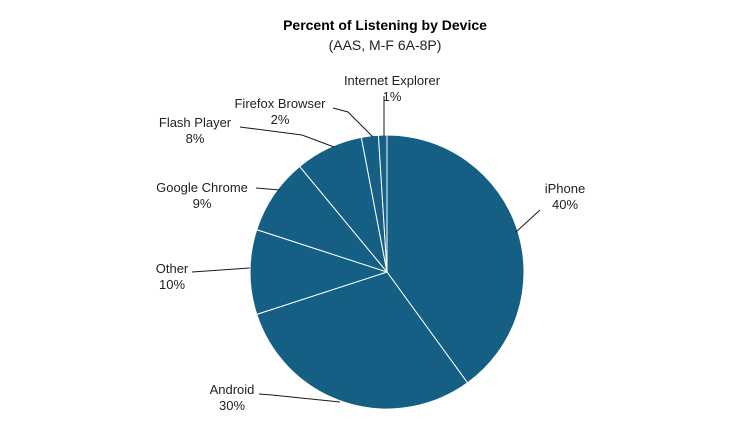  What do you see at coordinates (287, 137) in the screenshot?
I see `leader-line-flash-player` at bounding box center [287, 137].